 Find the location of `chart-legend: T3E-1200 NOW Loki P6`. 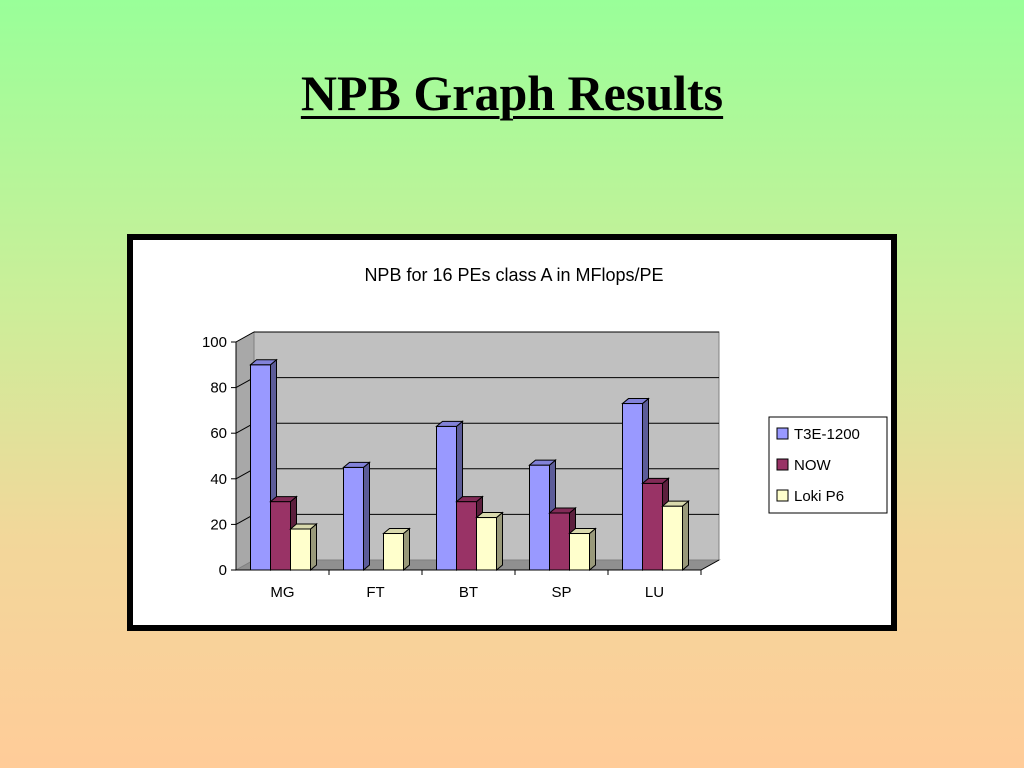

chart-legend: T3E-1200 NOW Loki P6 is located at coordinates (828, 465).